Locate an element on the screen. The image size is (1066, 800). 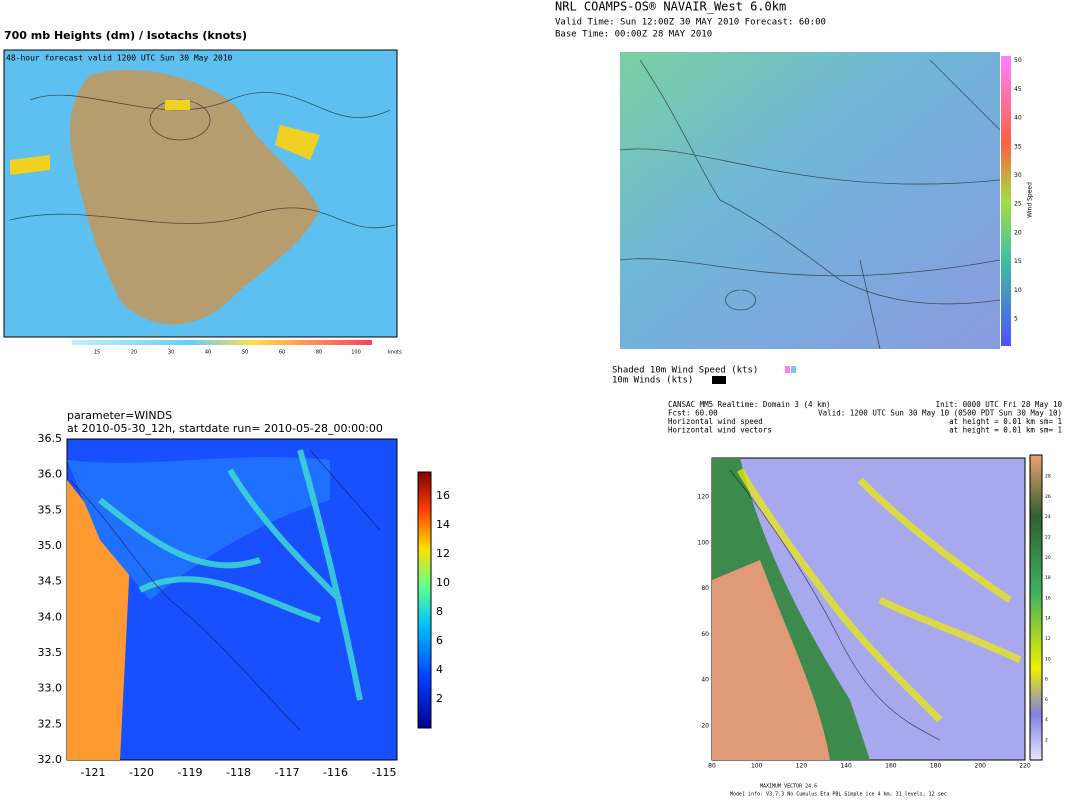
y-tick-label: 60 is located at coordinates (705, 634).